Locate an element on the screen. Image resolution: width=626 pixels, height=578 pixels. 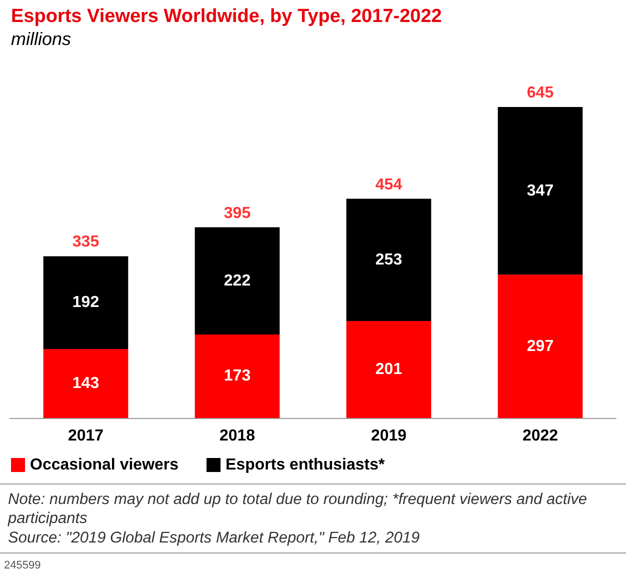
text: 245599 is located at coordinates (22, 566).